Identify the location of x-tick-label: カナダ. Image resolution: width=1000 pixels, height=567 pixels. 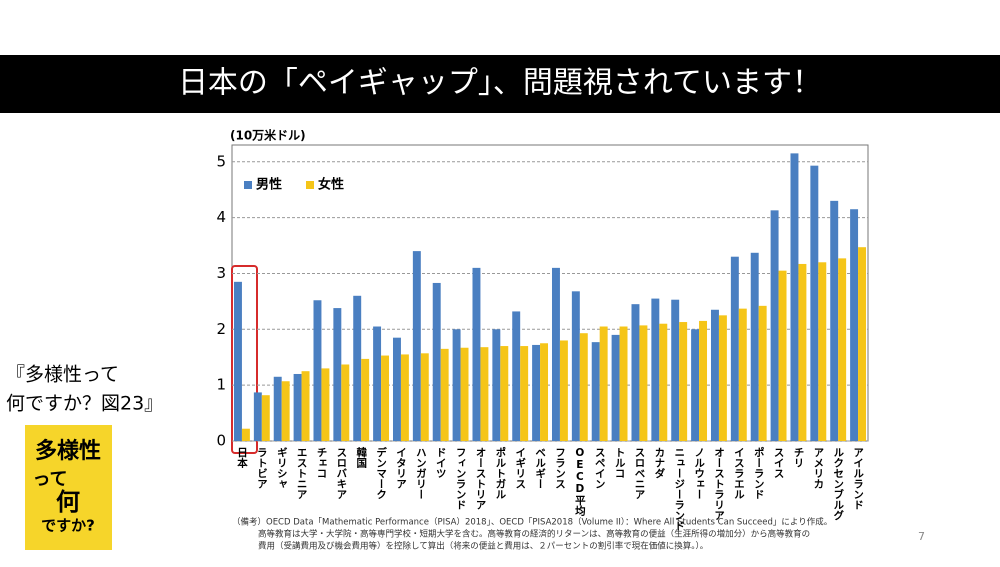
(659, 463).